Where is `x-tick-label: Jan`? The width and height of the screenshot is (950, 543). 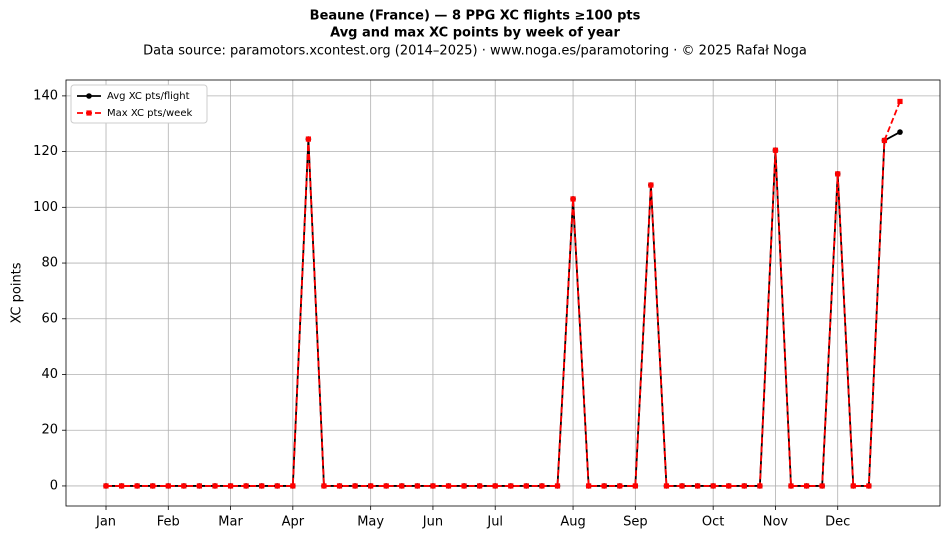 x-tick-label: Jan is located at coordinates (105, 522).